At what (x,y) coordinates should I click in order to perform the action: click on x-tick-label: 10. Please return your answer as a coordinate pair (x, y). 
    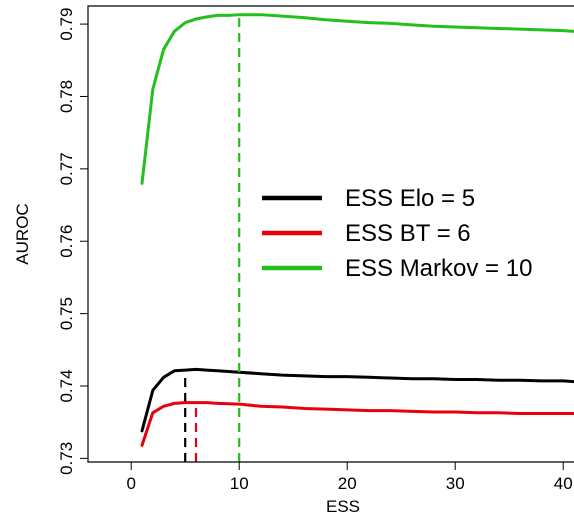
    Looking at the image, I should click on (239, 483).